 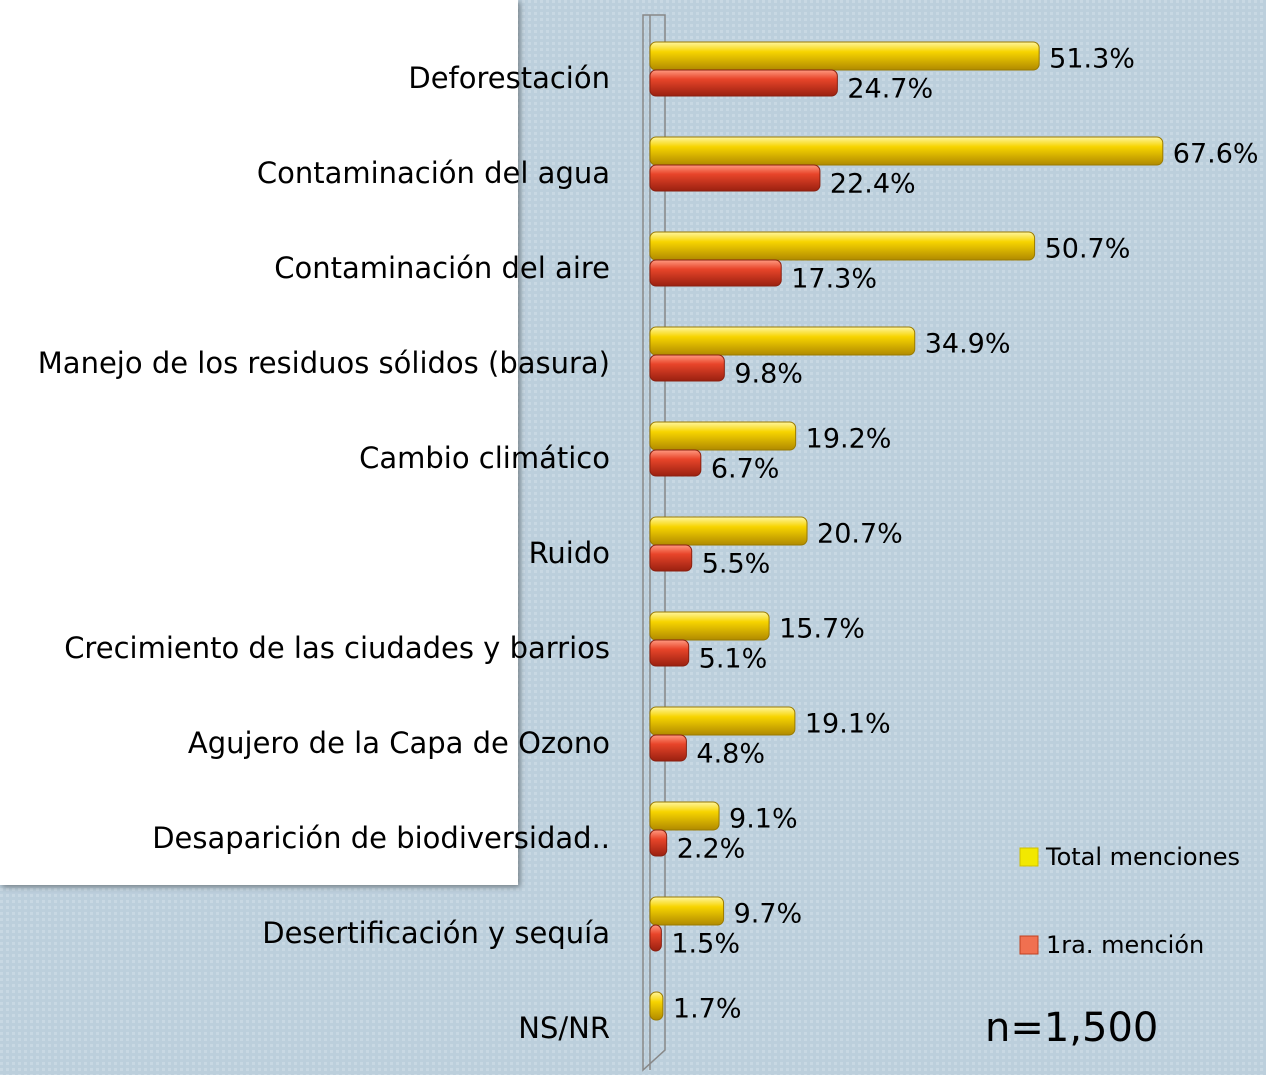 What do you see at coordinates (442, 268) in the screenshot?
I see `category-label: Contaminación del aire` at bounding box center [442, 268].